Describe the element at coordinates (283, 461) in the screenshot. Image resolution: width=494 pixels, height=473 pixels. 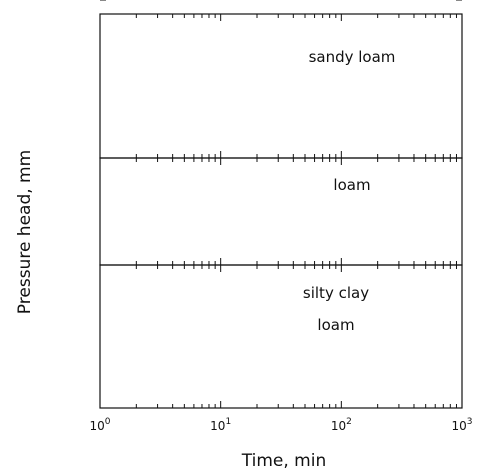
I see `x-axis-label: Time, min` at that location.